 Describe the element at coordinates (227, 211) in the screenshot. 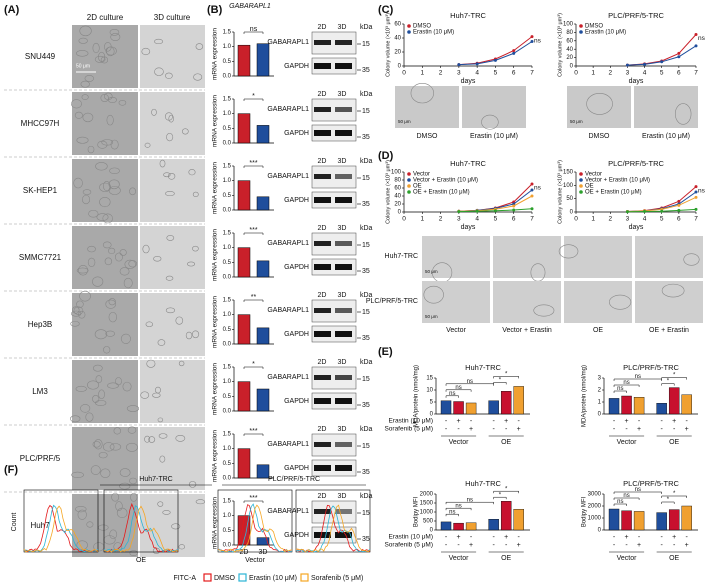

I see `y-tick-label: 0.0` at that location.